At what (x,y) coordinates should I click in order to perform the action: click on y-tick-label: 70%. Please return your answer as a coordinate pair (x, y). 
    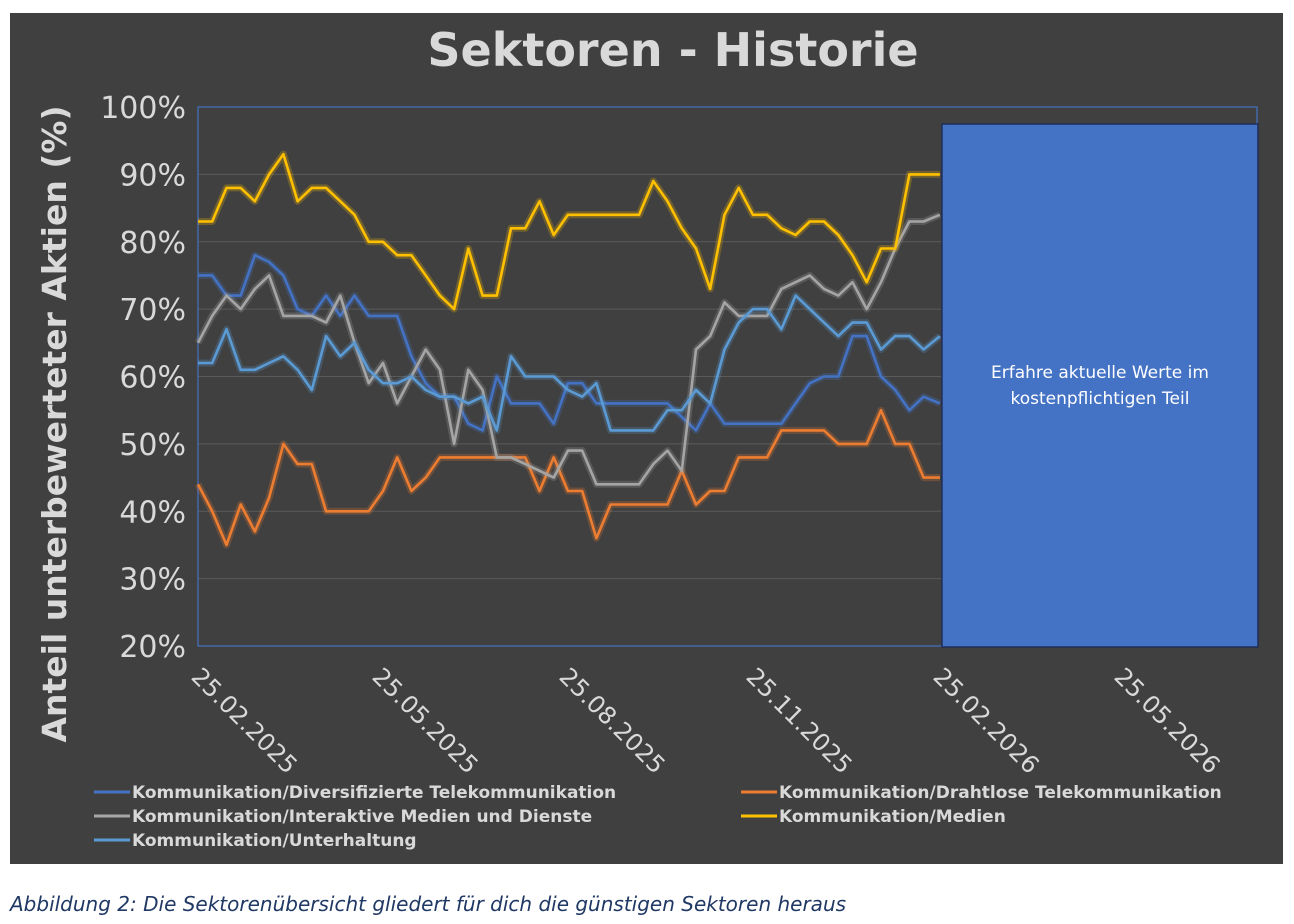
    Looking at the image, I should click on (152, 310).